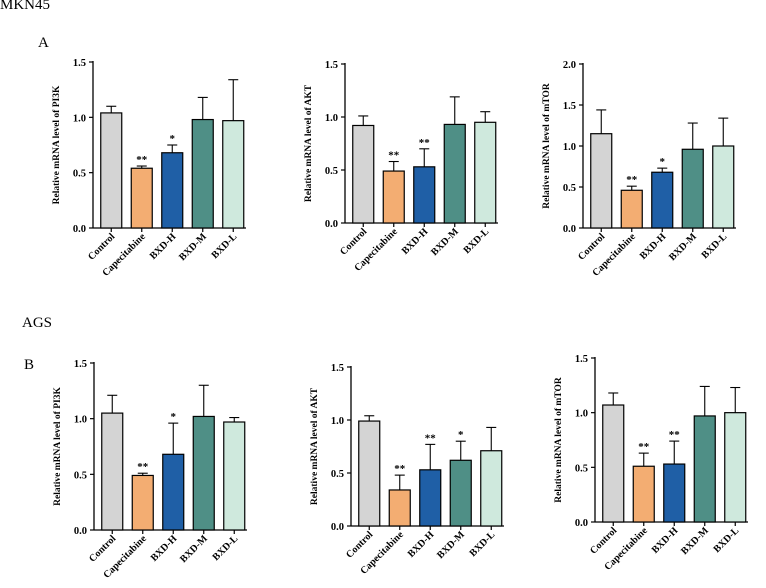 The image size is (766, 588). What do you see at coordinates (29, 365) in the screenshot?
I see `panel-label-b: B` at bounding box center [29, 365].